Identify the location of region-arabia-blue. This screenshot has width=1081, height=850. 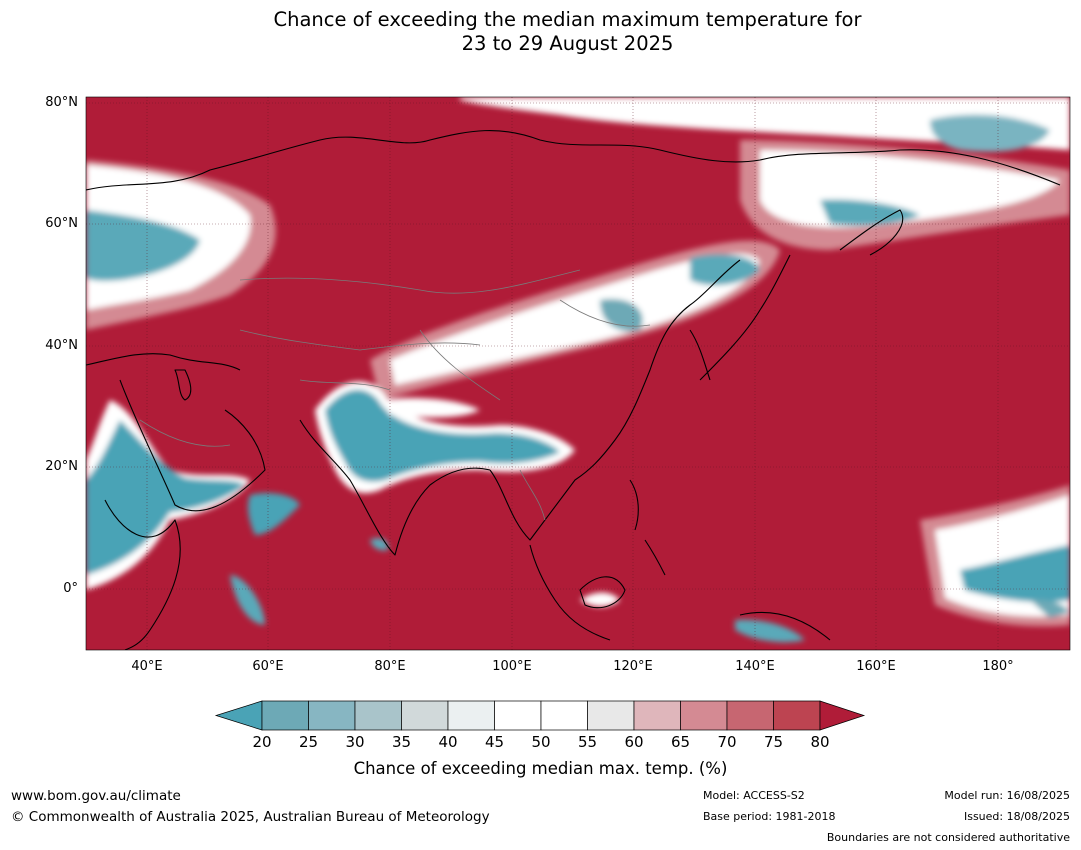
(165, 497).